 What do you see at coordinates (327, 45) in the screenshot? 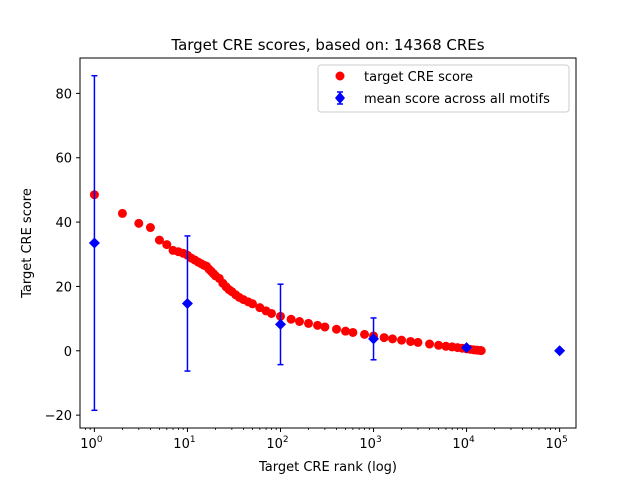
I see `chart-title: Target CRE scores, based on: 14368 CREs` at bounding box center [327, 45].